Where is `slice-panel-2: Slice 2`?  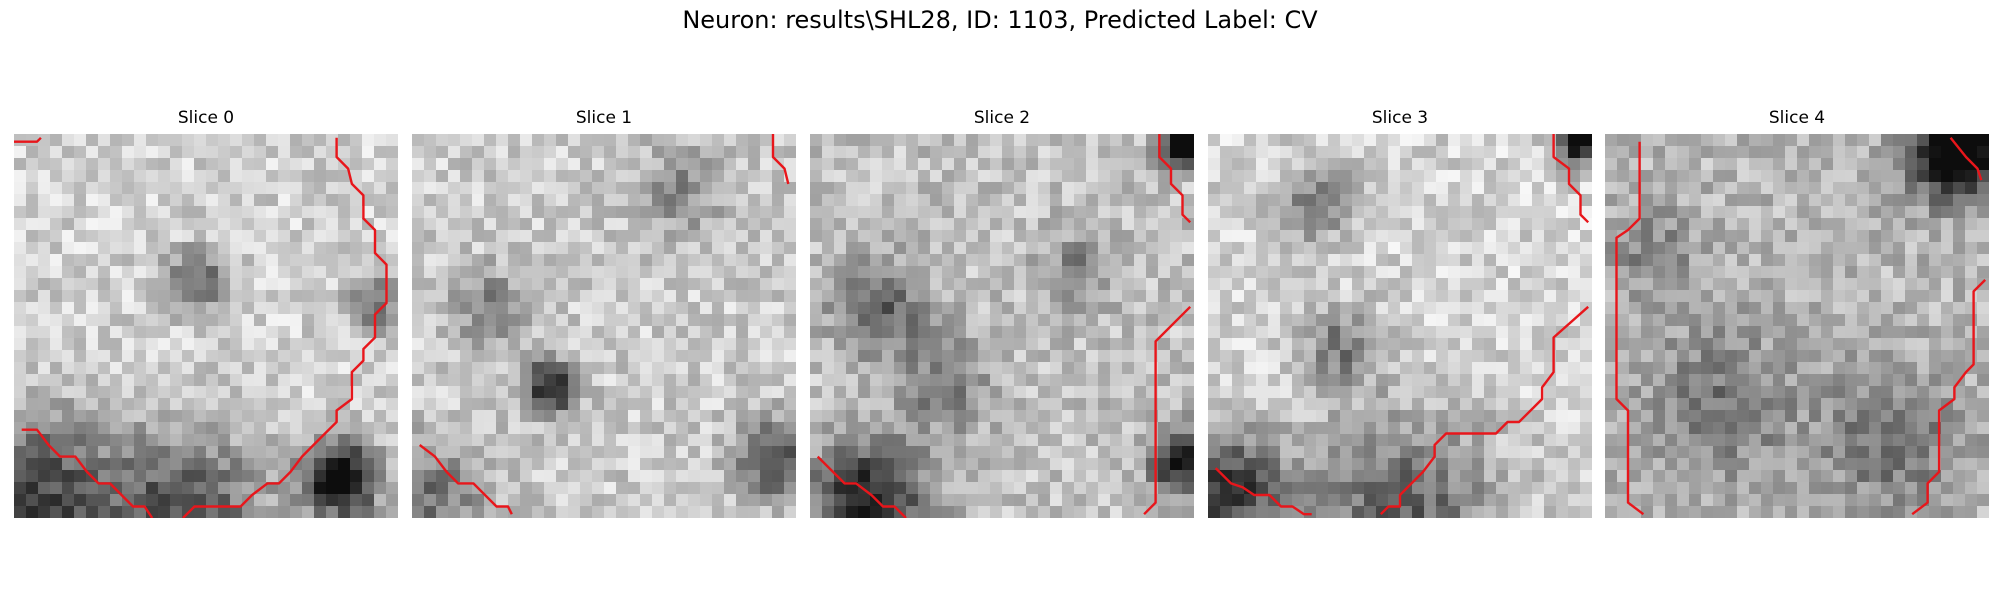 slice-panel-2: Slice 2 is located at coordinates (1002, 313).